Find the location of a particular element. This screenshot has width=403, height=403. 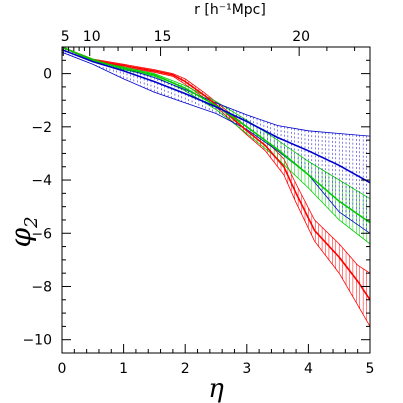

y-axis-subscript: 2 is located at coordinates (31, 222).